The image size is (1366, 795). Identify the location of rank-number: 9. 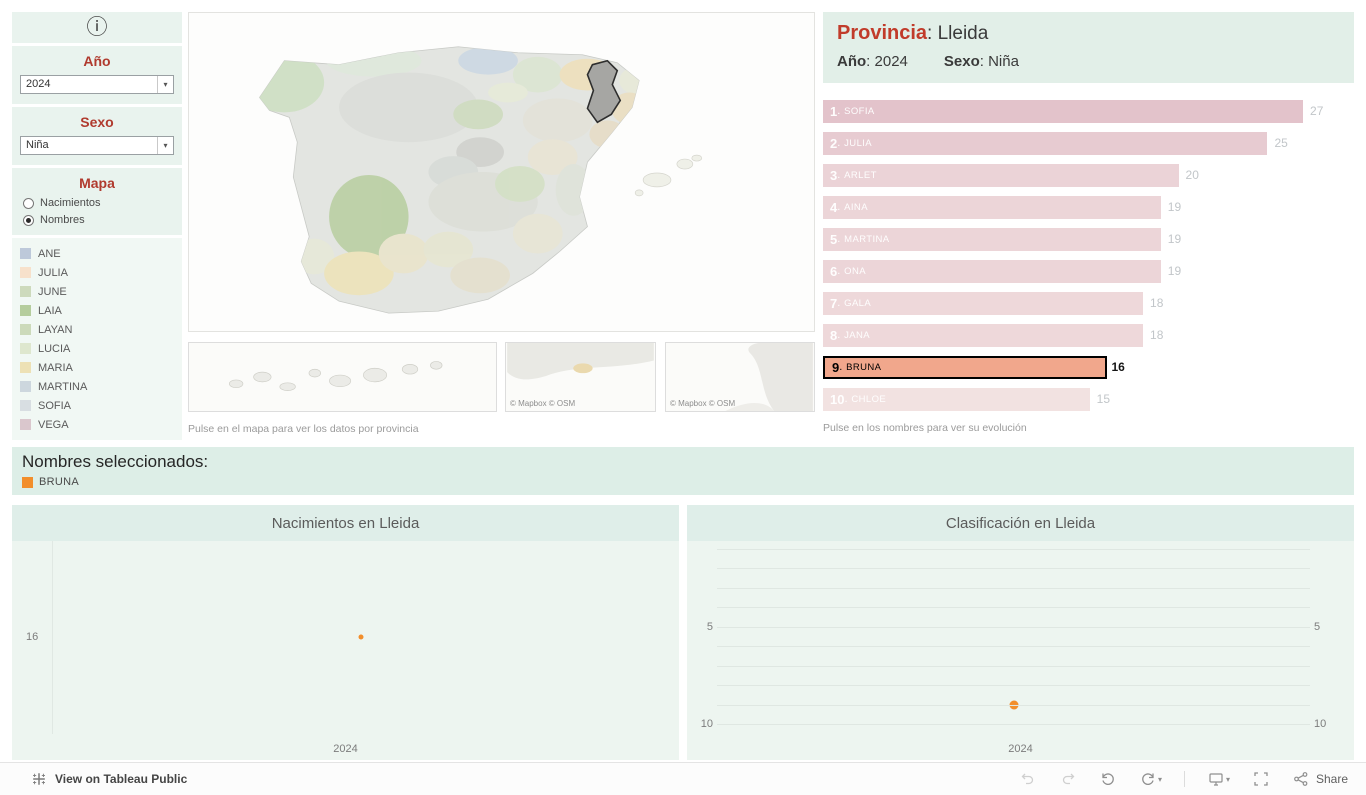
(836, 367).